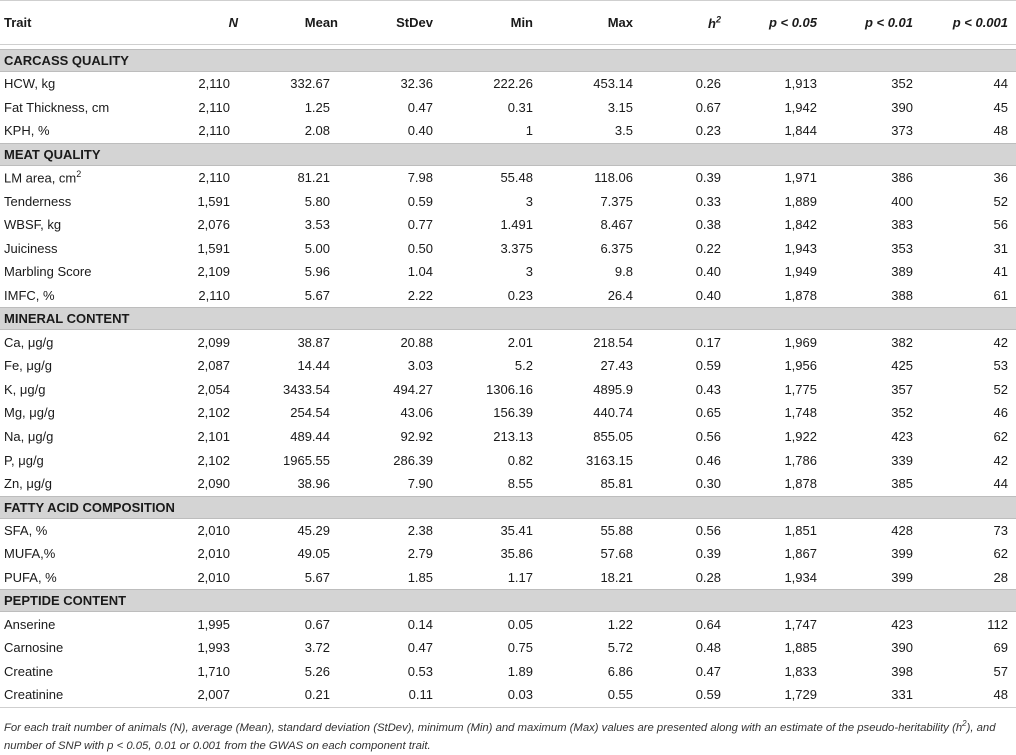  Describe the element at coordinates (616, 484) in the screenshot. I see `cell-max: 85.81` at that location.